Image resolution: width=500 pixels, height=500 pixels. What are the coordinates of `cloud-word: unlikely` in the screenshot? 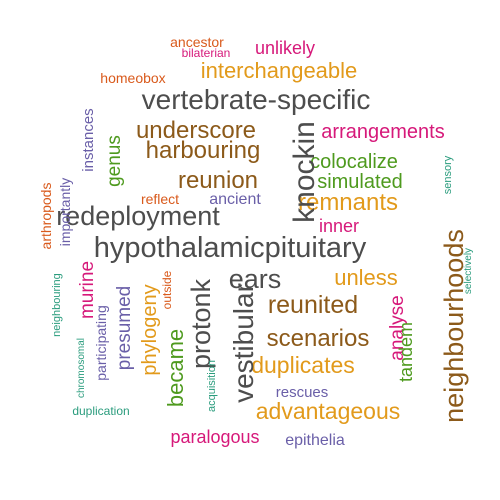 It's located at (285, 47).